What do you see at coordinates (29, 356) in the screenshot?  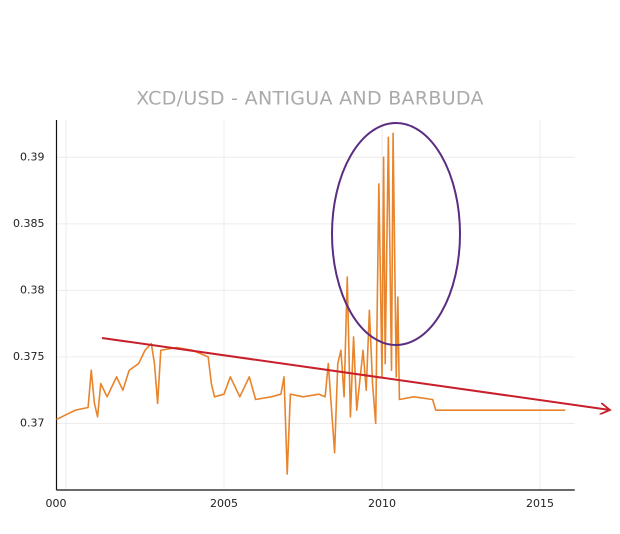 I see `y-tick-label: 0.375` at bounding box center [29, 356].